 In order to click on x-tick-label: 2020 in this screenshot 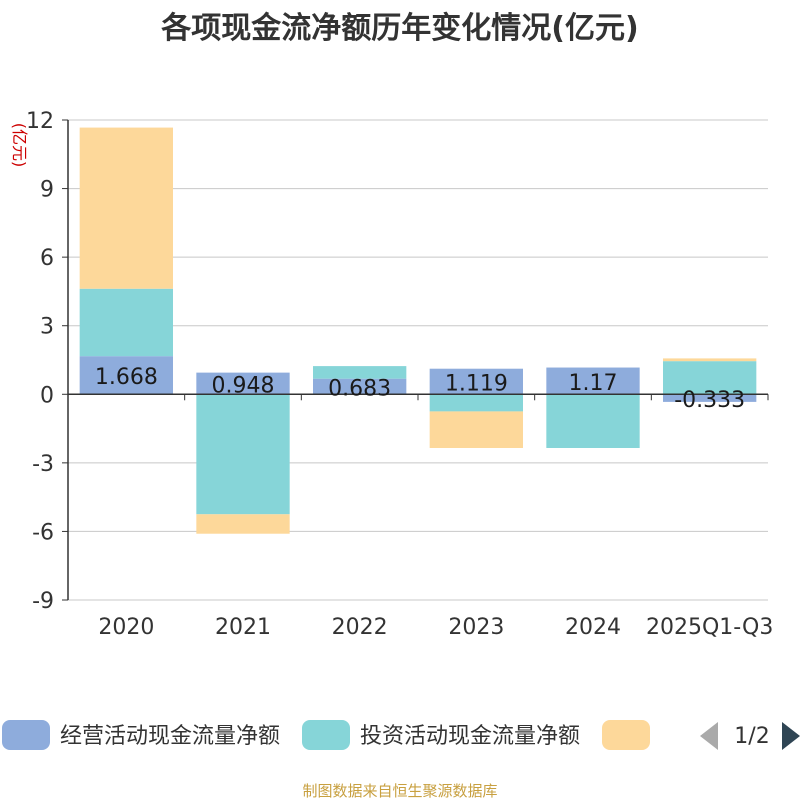, I will do `click(126, 627)`.